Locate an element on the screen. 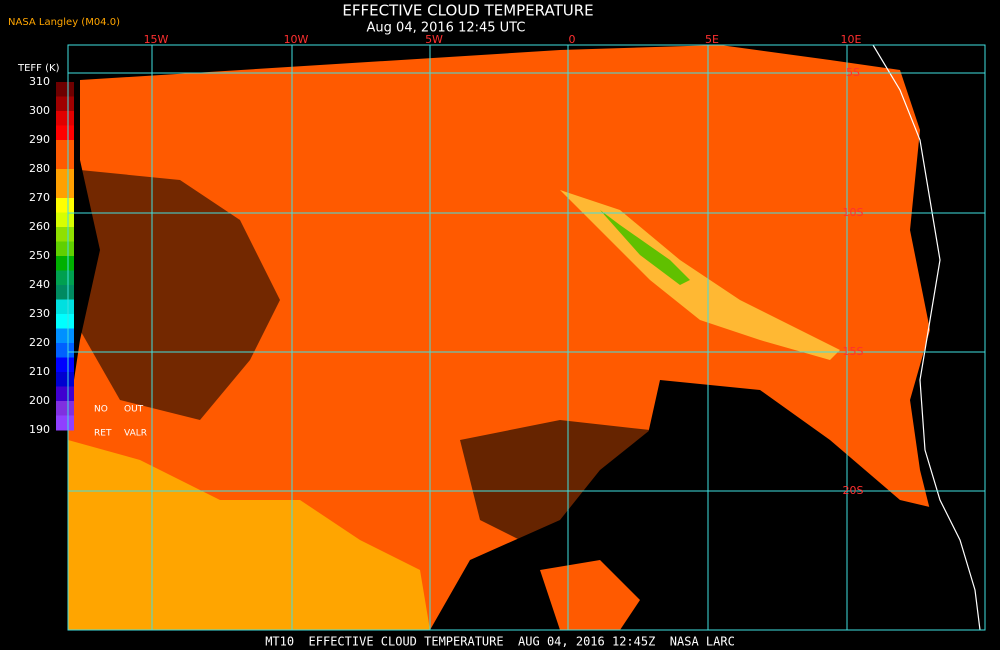 Image resolution: width=1000 pixels, height=650 pixels. subtitle: Aug 04, 2016 12:45 UTC is located at coordinates (446, 28).